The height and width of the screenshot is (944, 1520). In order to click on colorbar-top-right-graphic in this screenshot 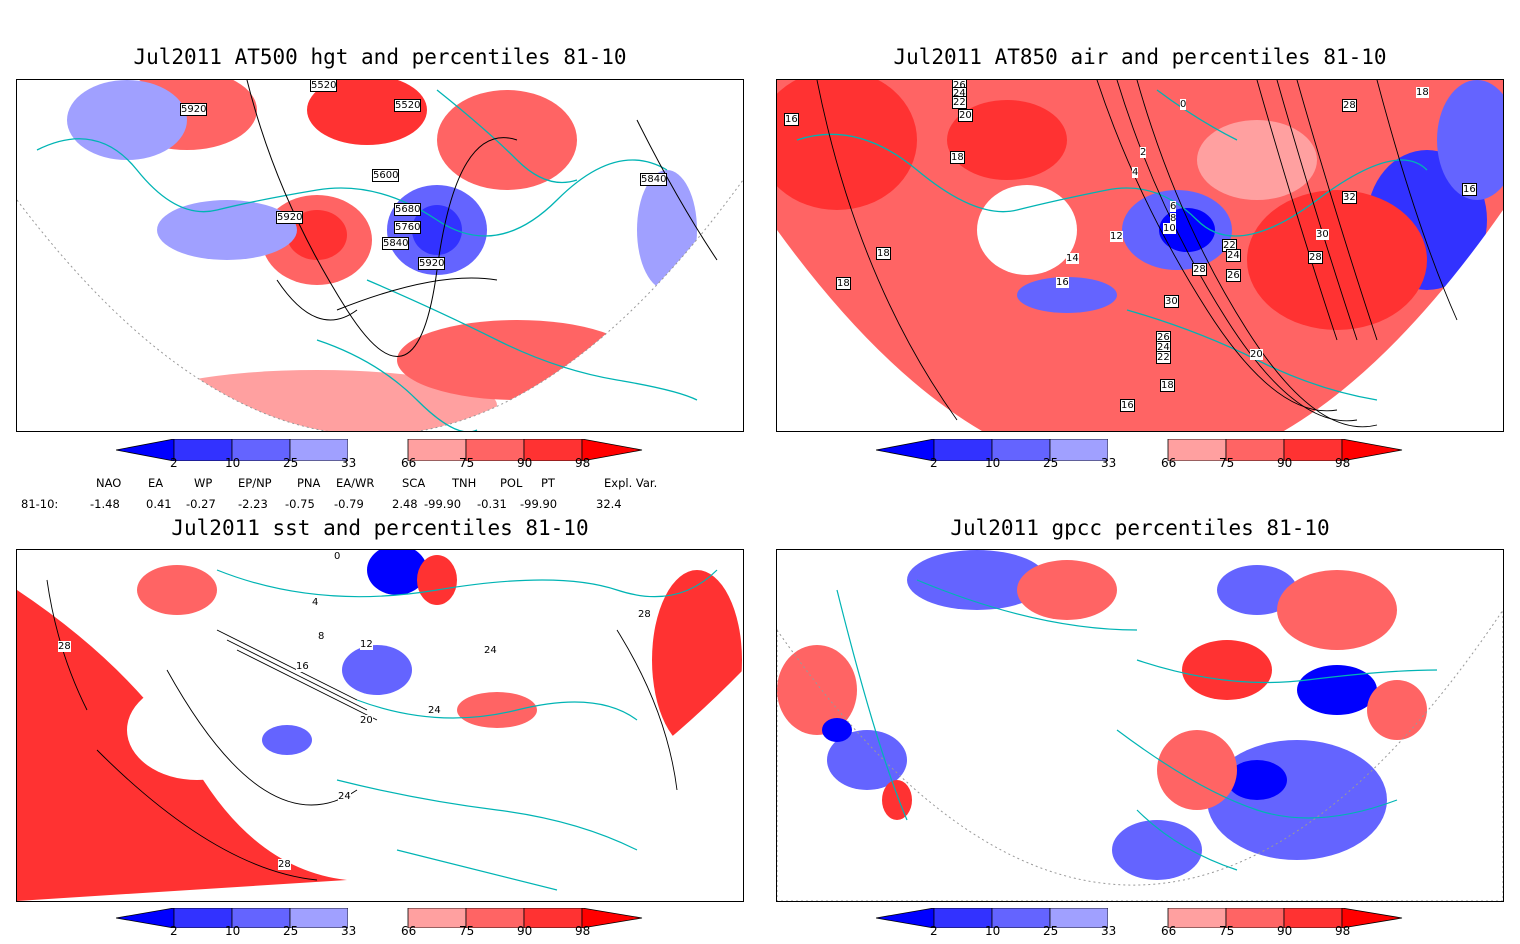, I will do `click(1139, 450)`.